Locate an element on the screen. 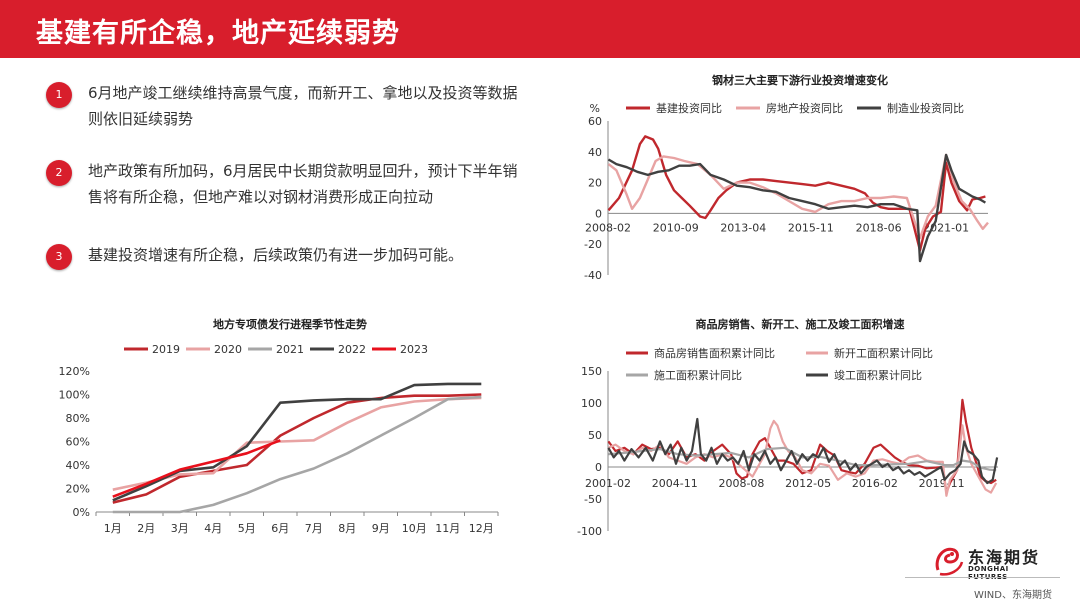  legend-label: 制造业投资同比 is located at coordinates (925, 108).